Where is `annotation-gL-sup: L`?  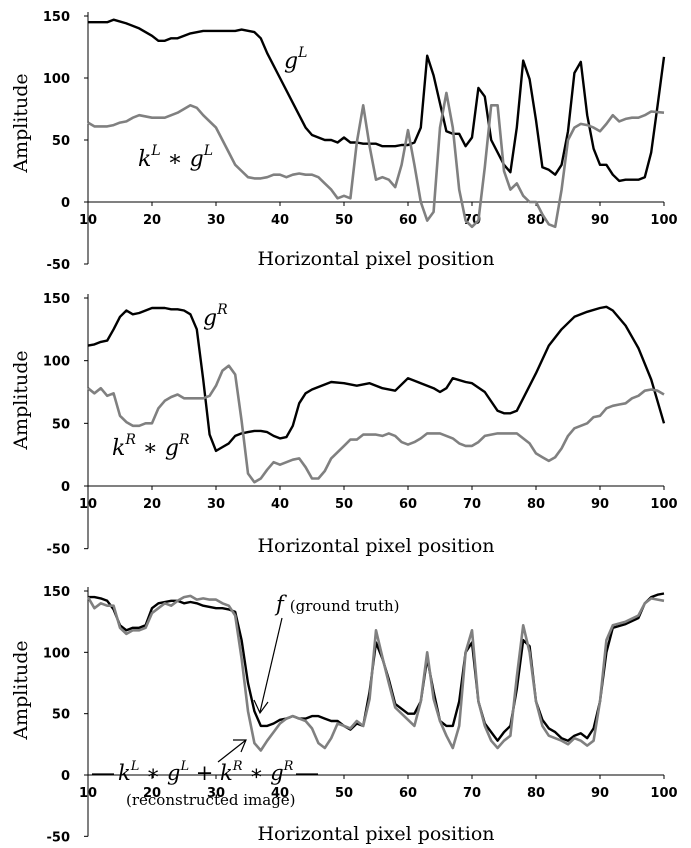 annotation-gL-sup: L is located at coordinates (302, 53).